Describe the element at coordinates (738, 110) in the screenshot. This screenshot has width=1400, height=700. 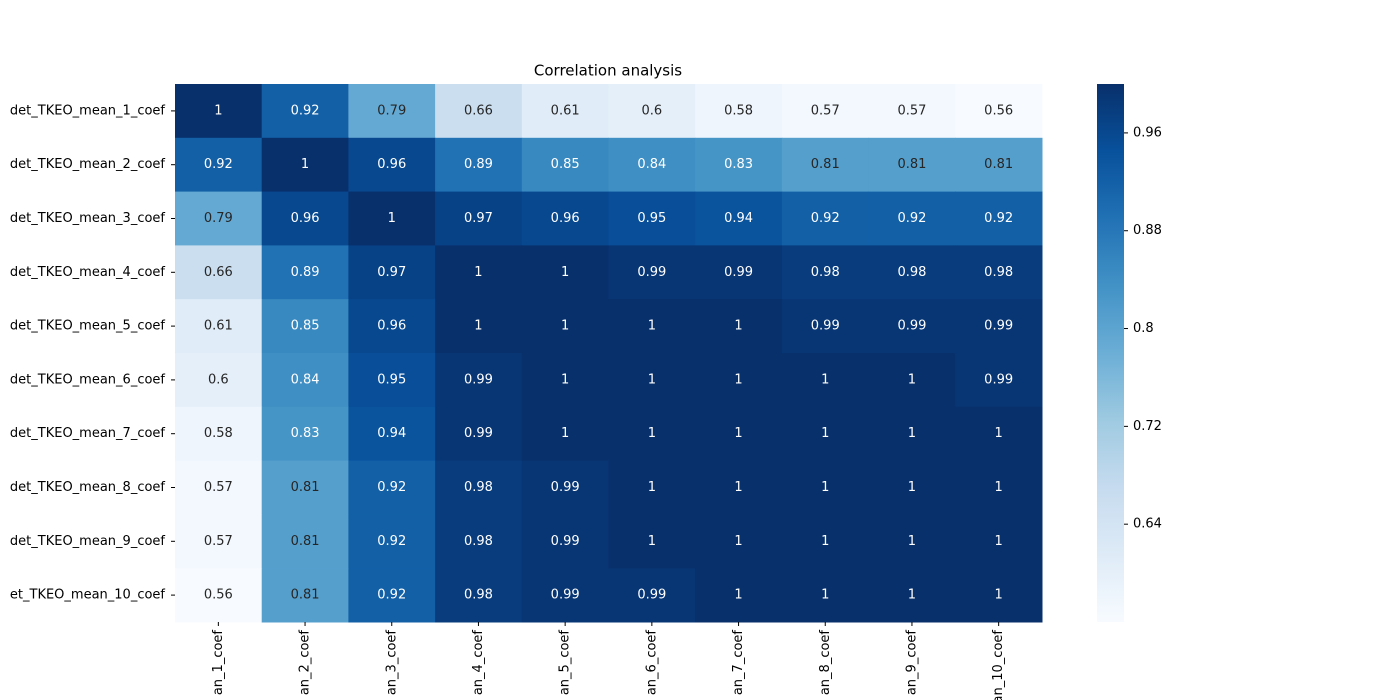
I see `cell-label: 0.58` at that location.